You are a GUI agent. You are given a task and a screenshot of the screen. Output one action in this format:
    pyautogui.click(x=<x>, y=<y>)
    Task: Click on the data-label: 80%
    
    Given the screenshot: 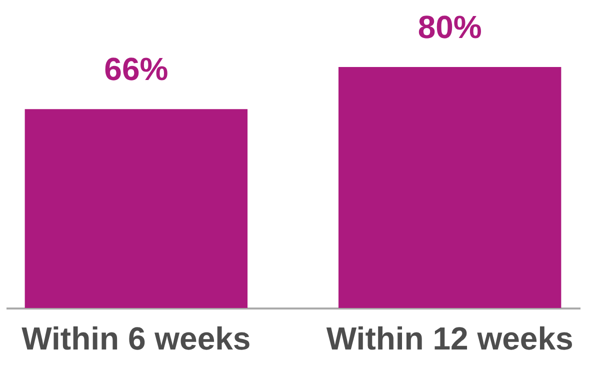 What is the action you would take?
    pyautogui.click(x=450, y=27)
    